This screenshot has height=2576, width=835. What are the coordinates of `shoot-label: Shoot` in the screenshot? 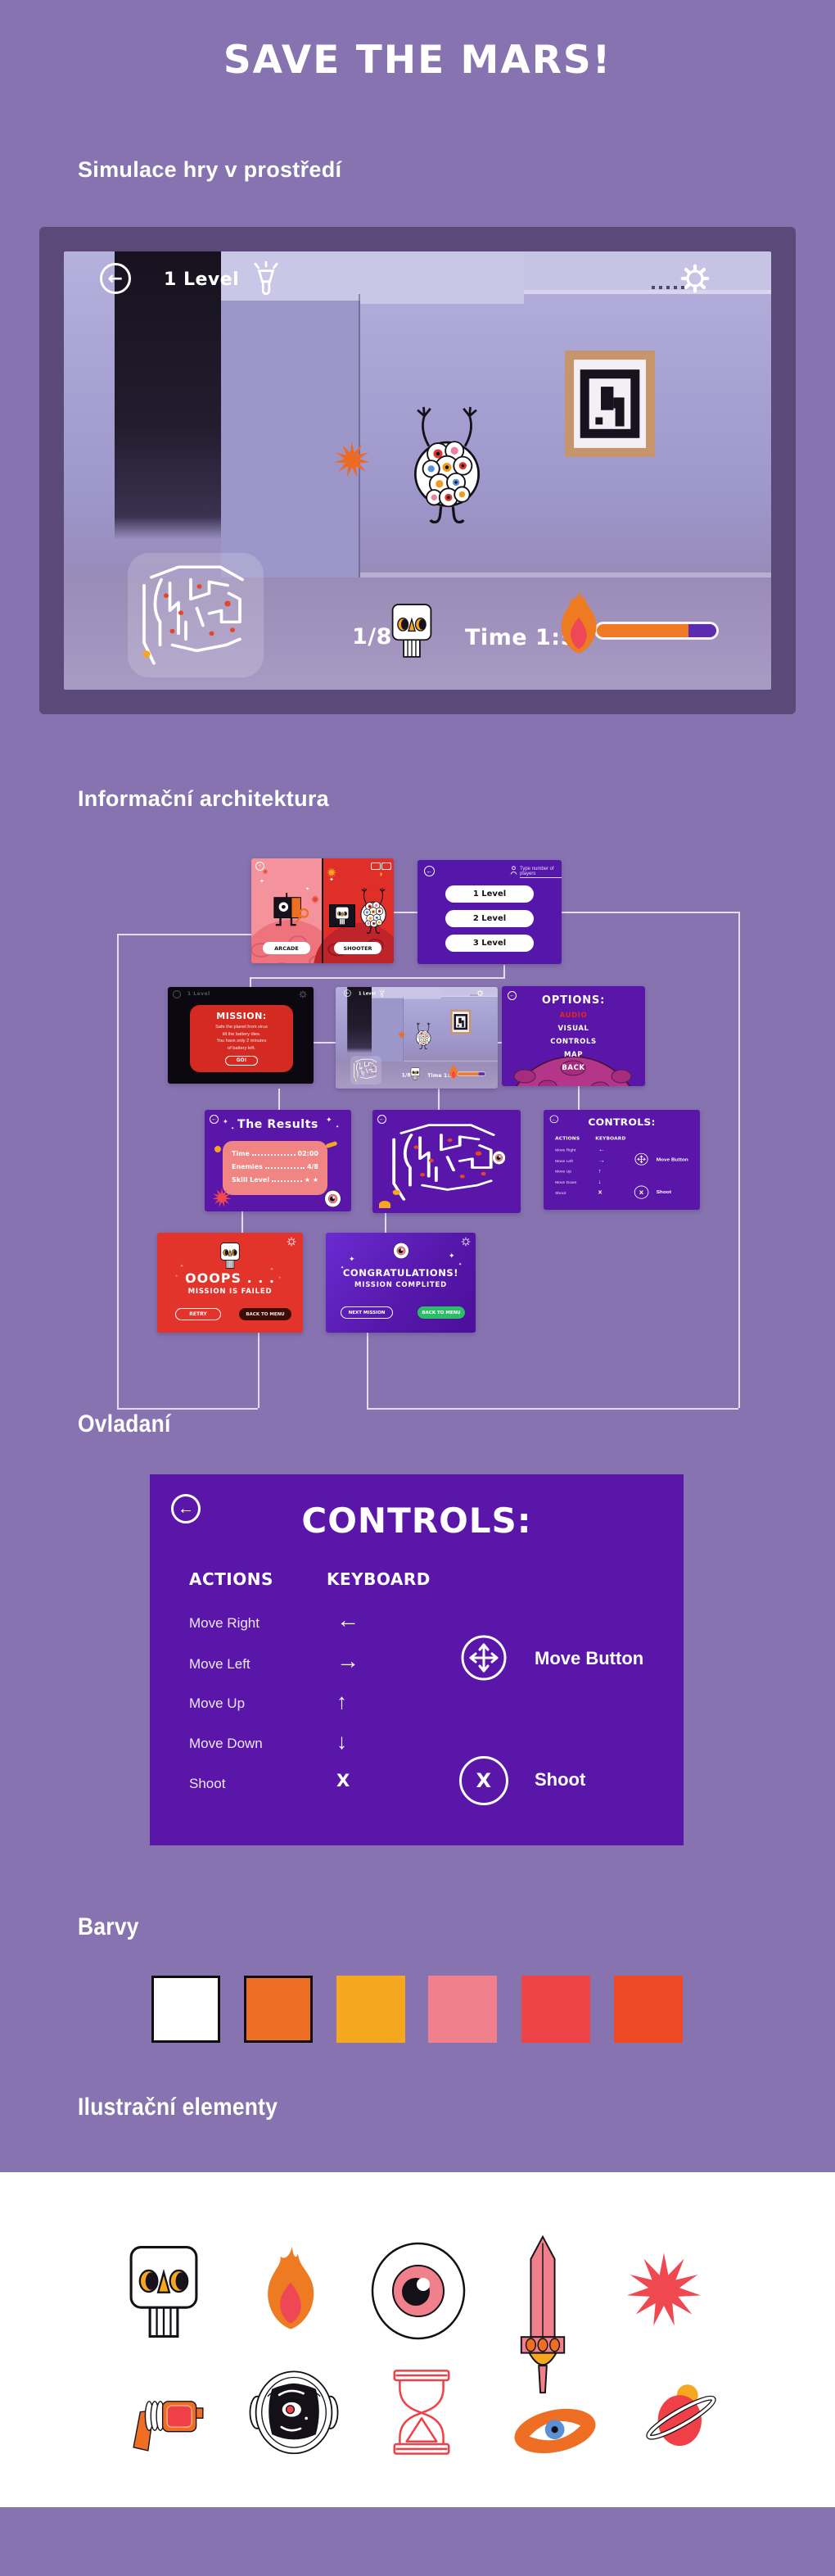 It's located at (560, 1779).